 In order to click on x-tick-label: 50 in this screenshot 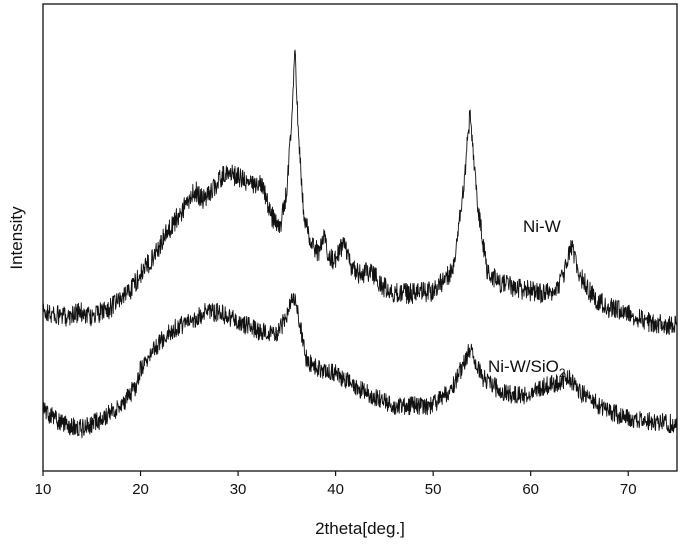, I will do `click(433, 489)`.